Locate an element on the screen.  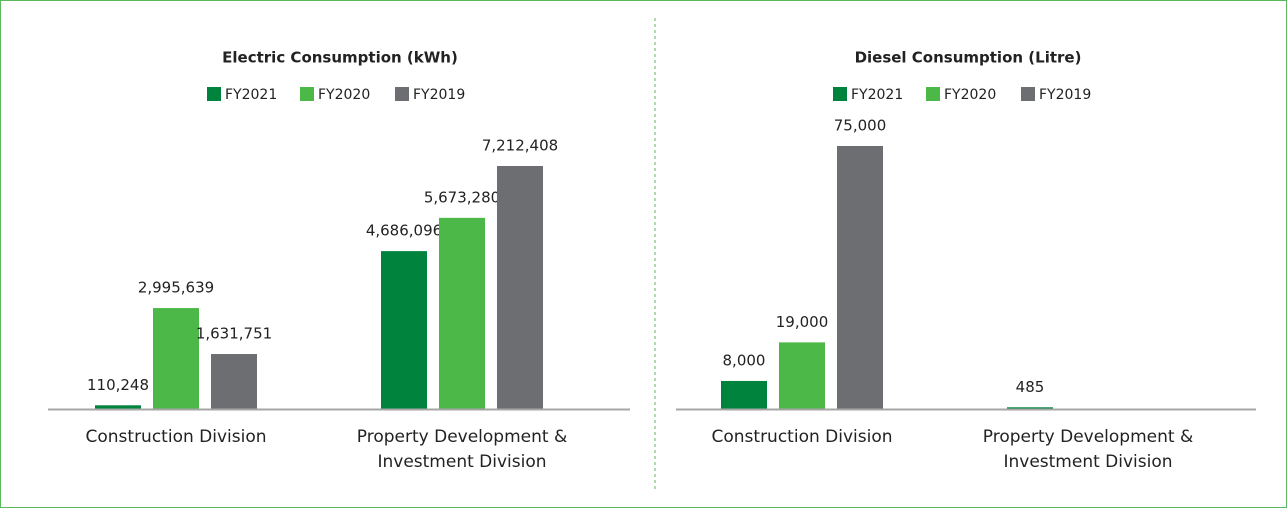
data-label: 110,248 is located at coordinates (118, 385).